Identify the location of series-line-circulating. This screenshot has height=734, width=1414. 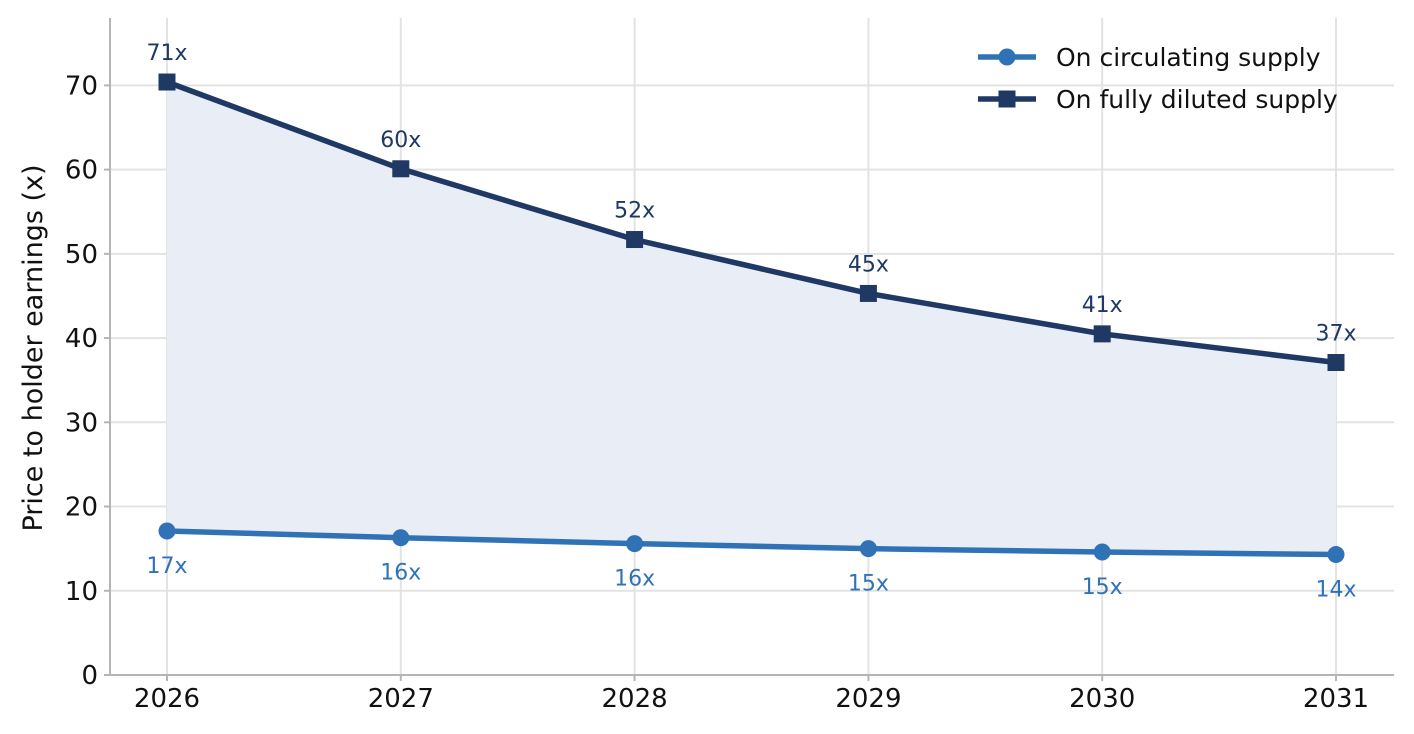
(751, 543).